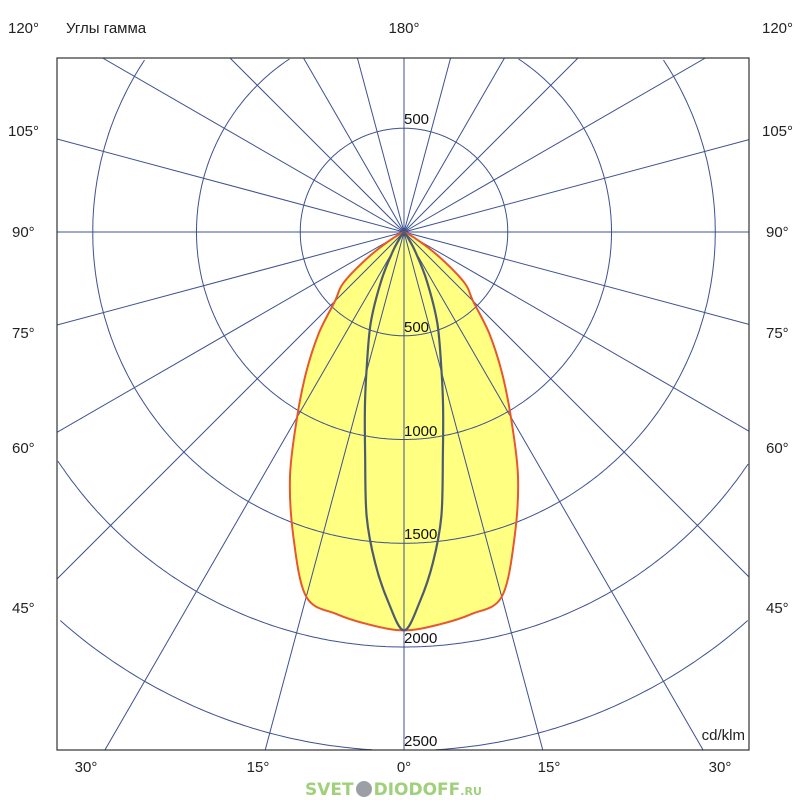  What do you see at coordinates (416, 327) in the screenshot?
I see `ring-label-500: 500` at bounding box center [416, 327].